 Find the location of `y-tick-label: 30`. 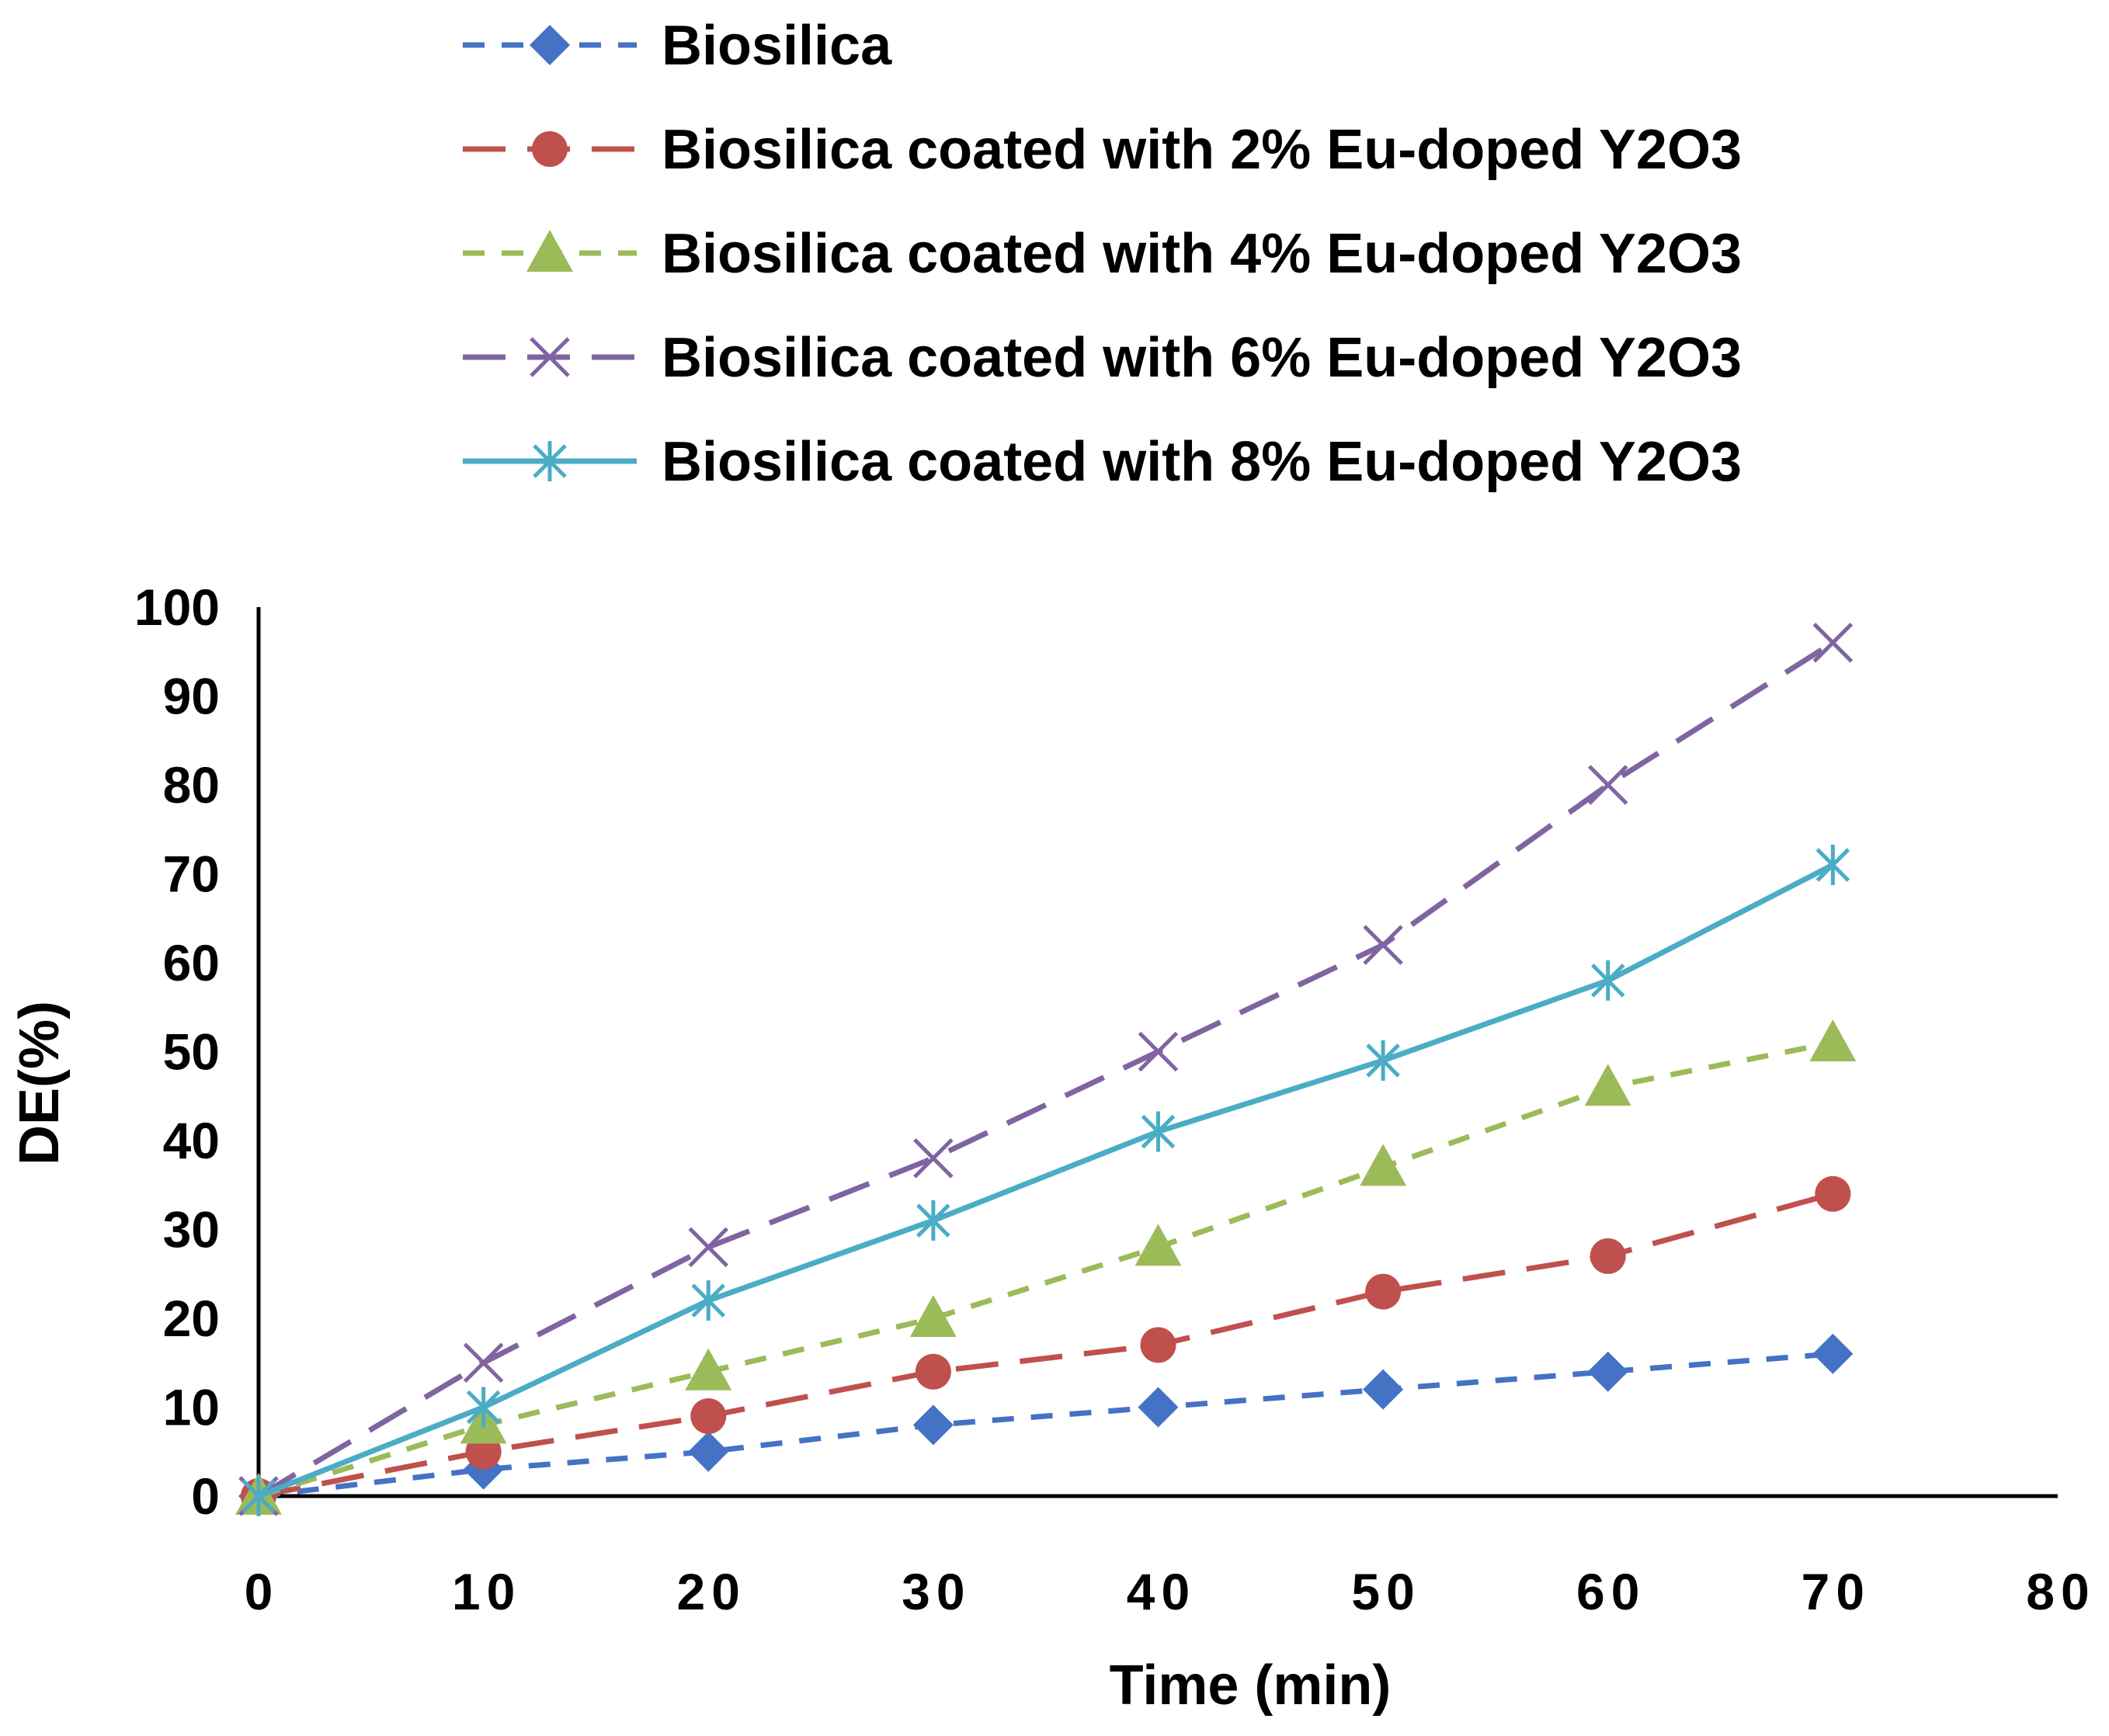

y-tick-label: 30 is located at coordinates (191, 1230).